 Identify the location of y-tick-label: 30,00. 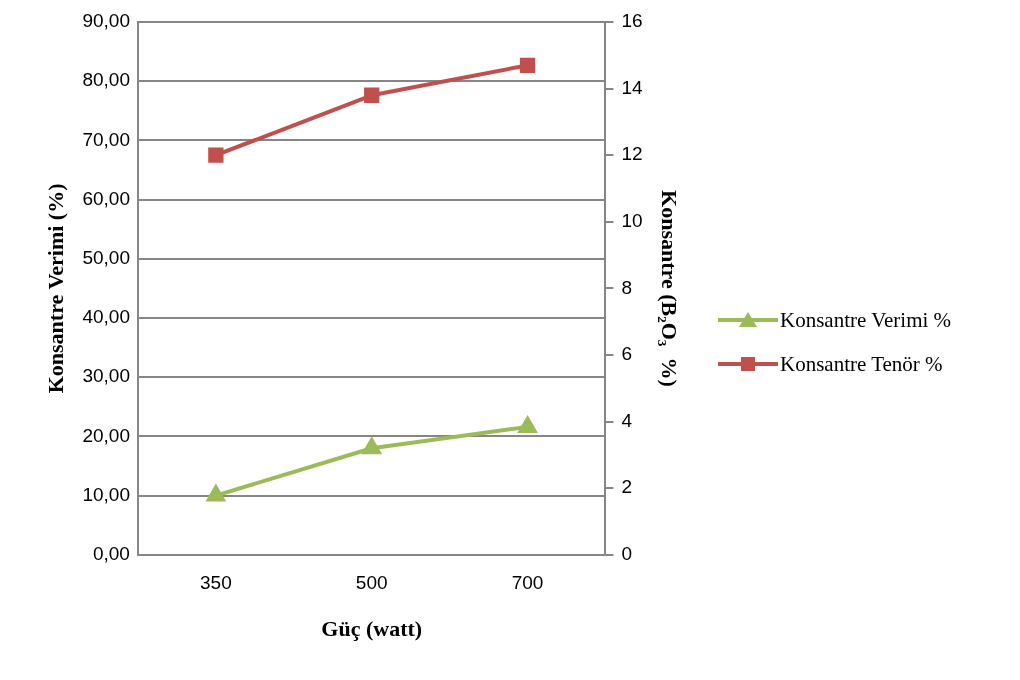
(106, 376).